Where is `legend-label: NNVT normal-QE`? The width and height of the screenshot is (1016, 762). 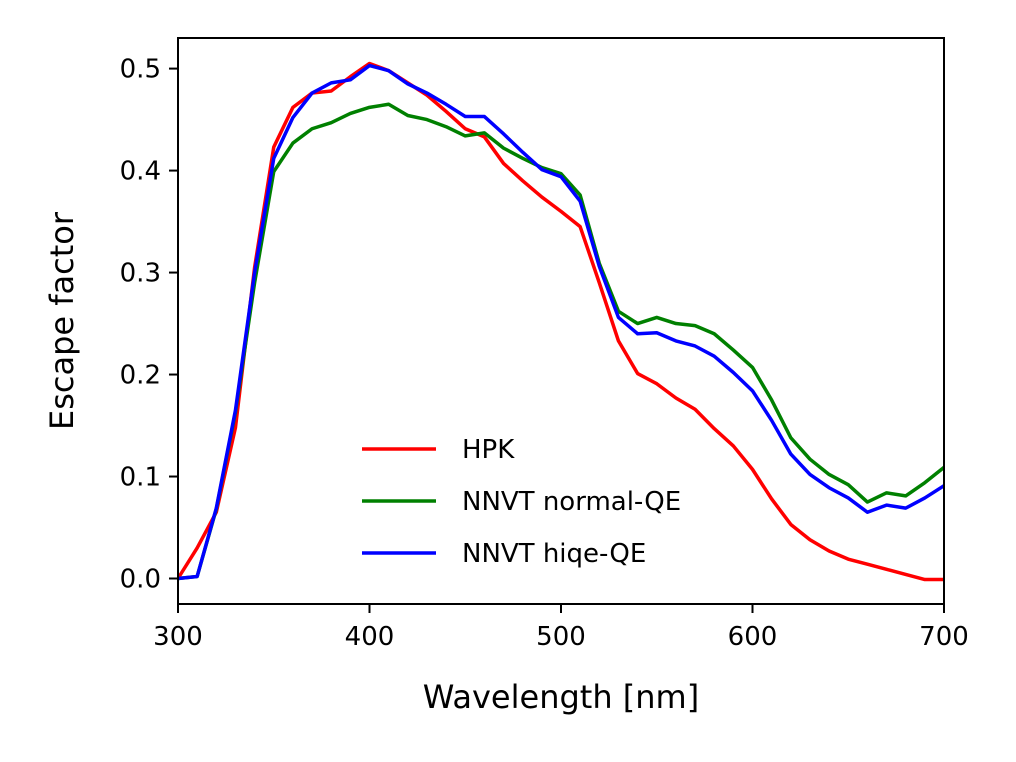
legend-label: NNVT normal-QE is located at coordinates (571, 502).